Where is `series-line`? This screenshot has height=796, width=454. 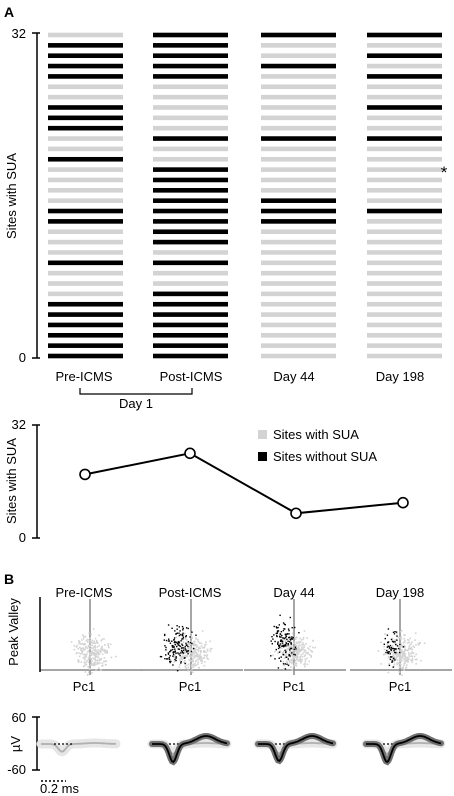
series-line is located at coordinates (244, 483).